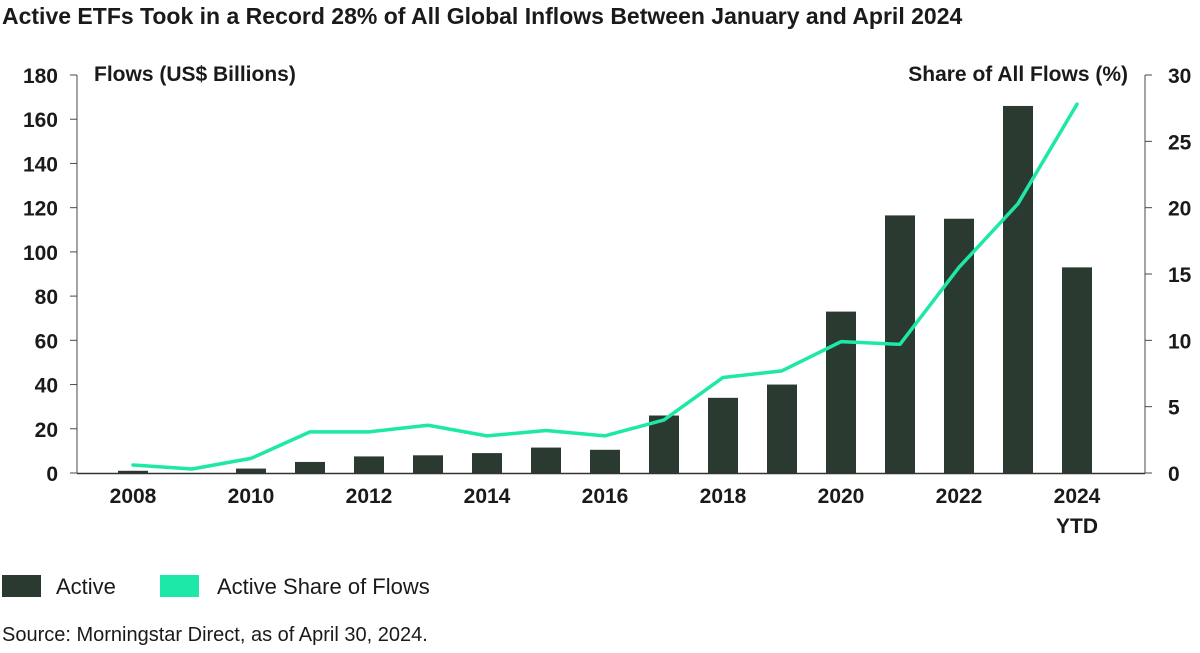  I want to click on x-tick-label: 2024, so click(1077, 496).